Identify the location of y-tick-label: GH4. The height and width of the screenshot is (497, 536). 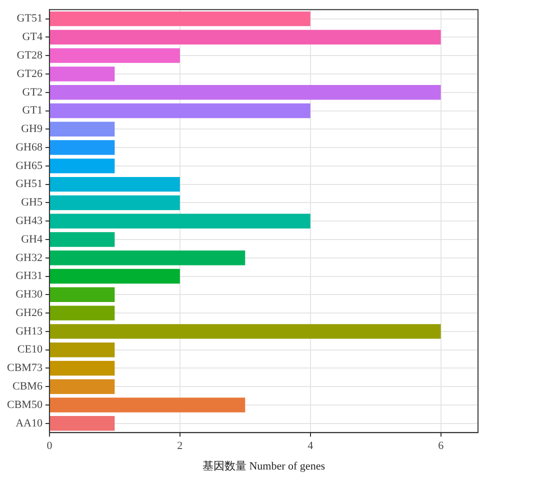
(32, 239).